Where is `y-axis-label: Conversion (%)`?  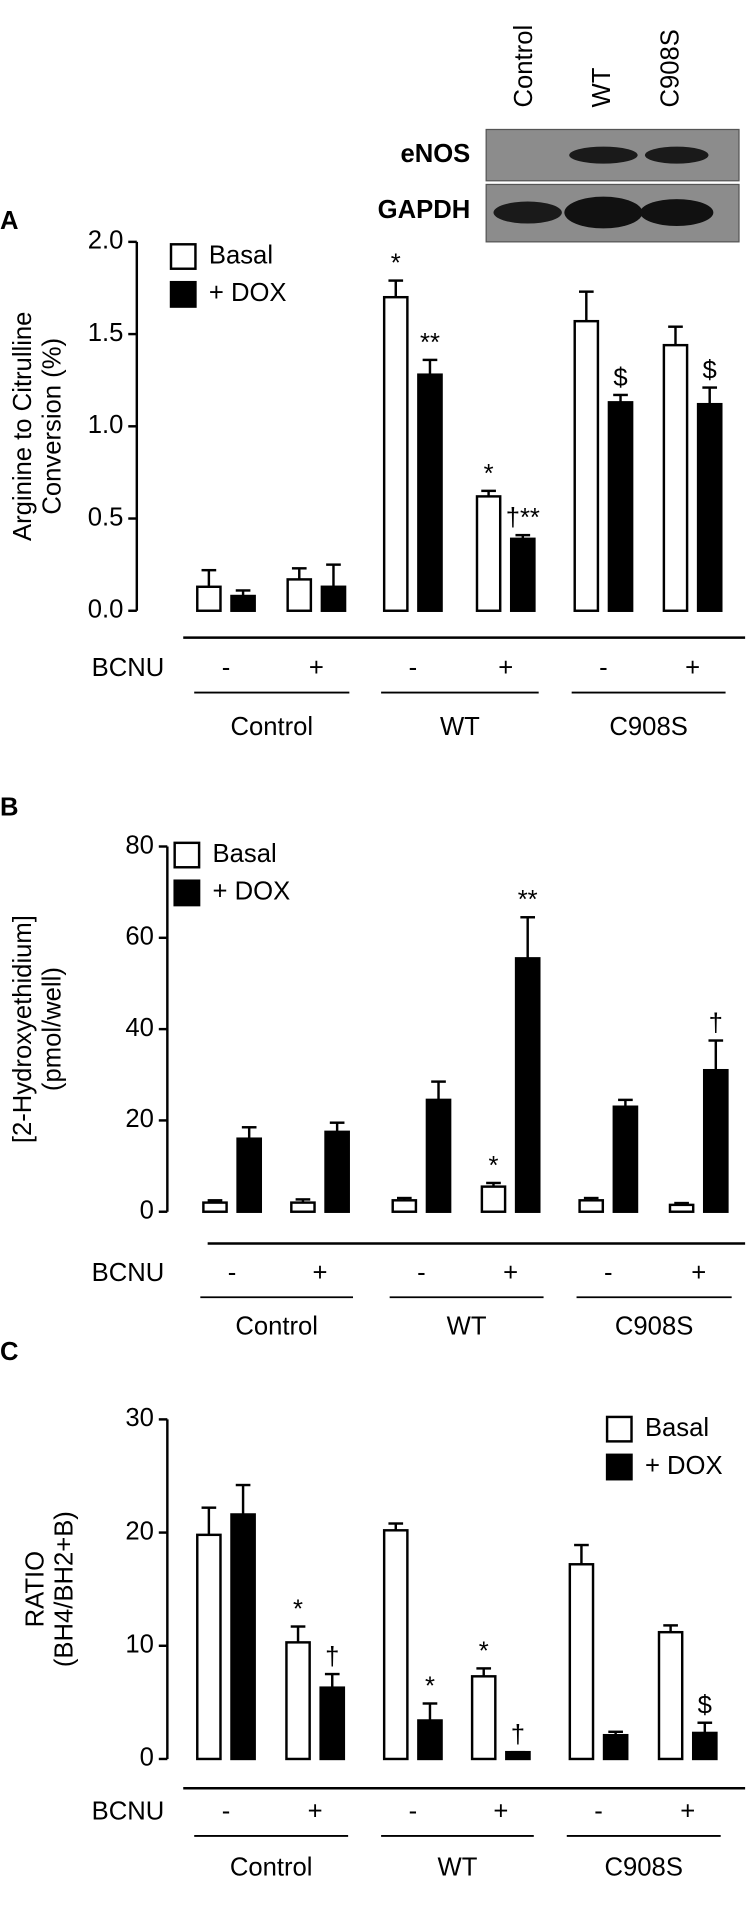
y-axis-label: Conversion (%) is located at coordinates (53, 426).